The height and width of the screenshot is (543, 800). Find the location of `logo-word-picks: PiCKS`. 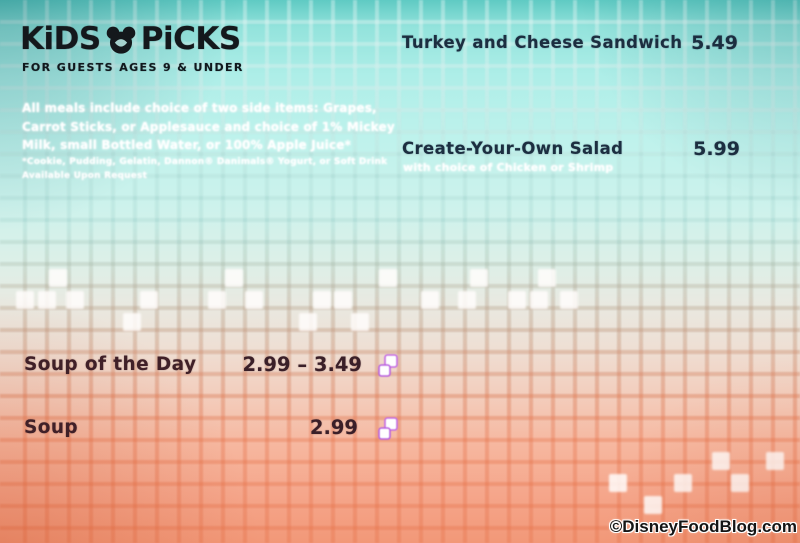

logo-word-picks: PiCKS is located at coordinates (190, 39).